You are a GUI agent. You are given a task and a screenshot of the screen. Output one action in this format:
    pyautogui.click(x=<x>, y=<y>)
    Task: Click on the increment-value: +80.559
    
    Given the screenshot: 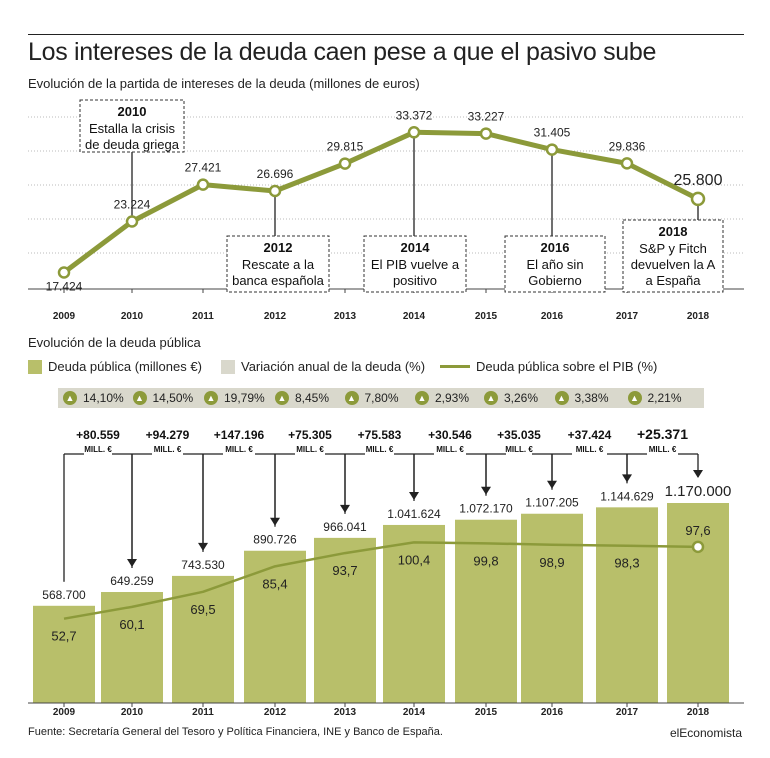 What is the action you would take?
    pyautogui.click(x=98, y=435)
    